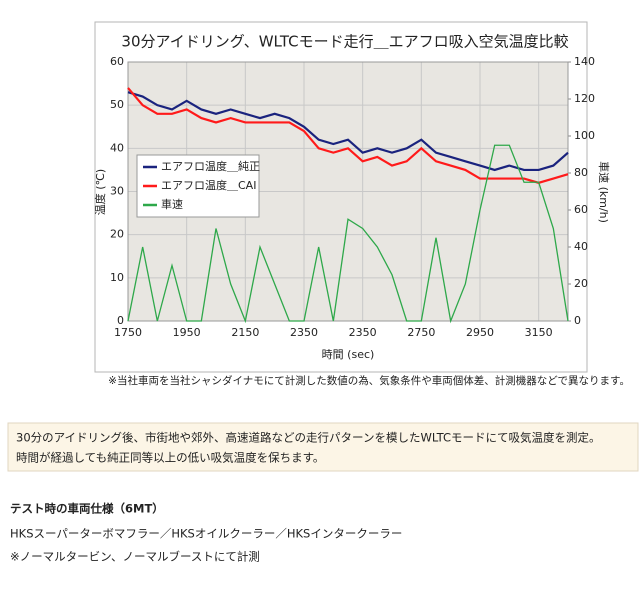  I want to click on y2-tick-label: 40, so click(581, 246).